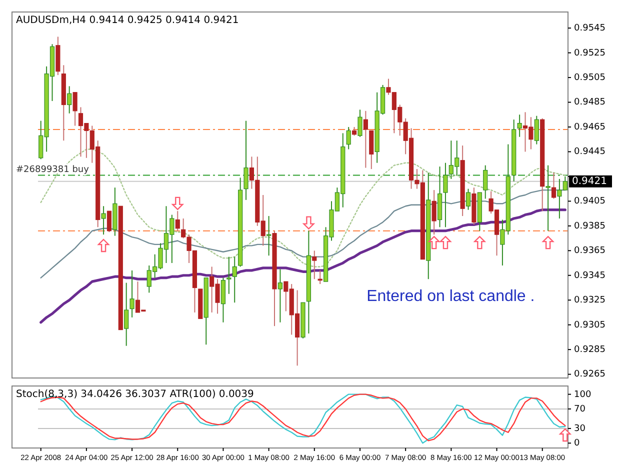  Describe the element at coordinates (590, 375) in the screenshot. I see `y-tick-label: 0.9265` at that location.